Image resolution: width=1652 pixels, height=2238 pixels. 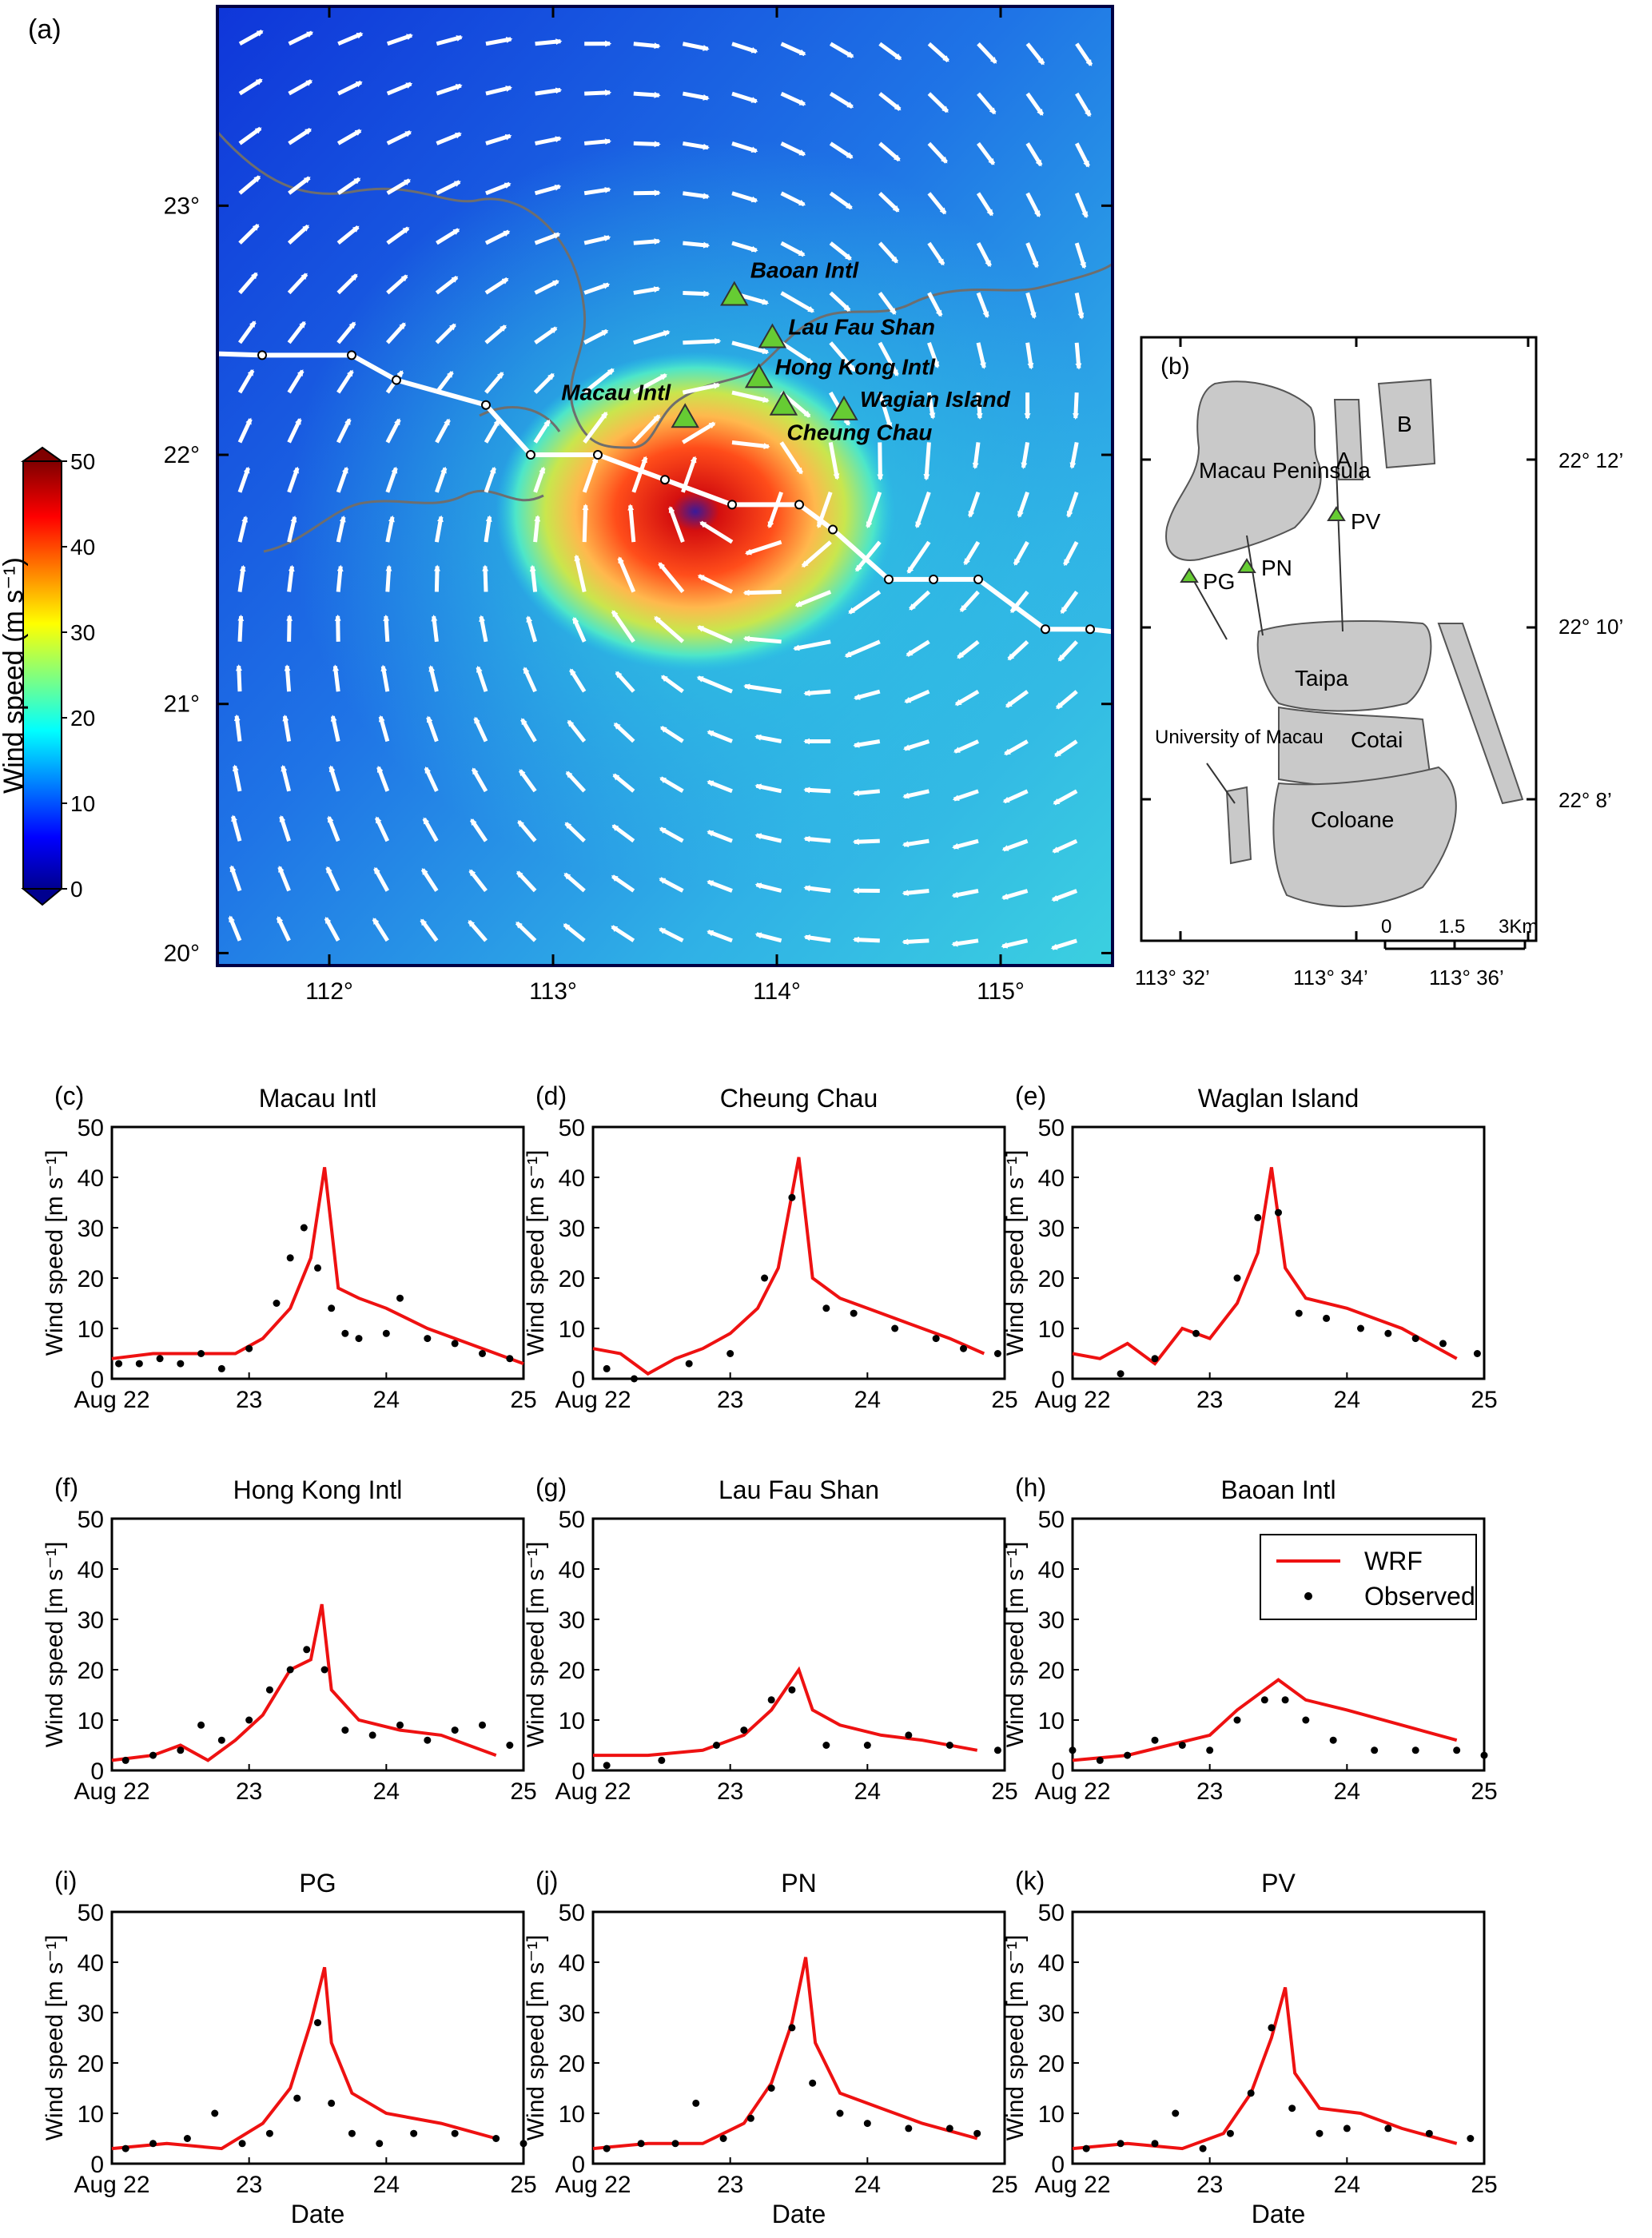 I want to click on panel-title: PN, so click(x=798, y=1883).